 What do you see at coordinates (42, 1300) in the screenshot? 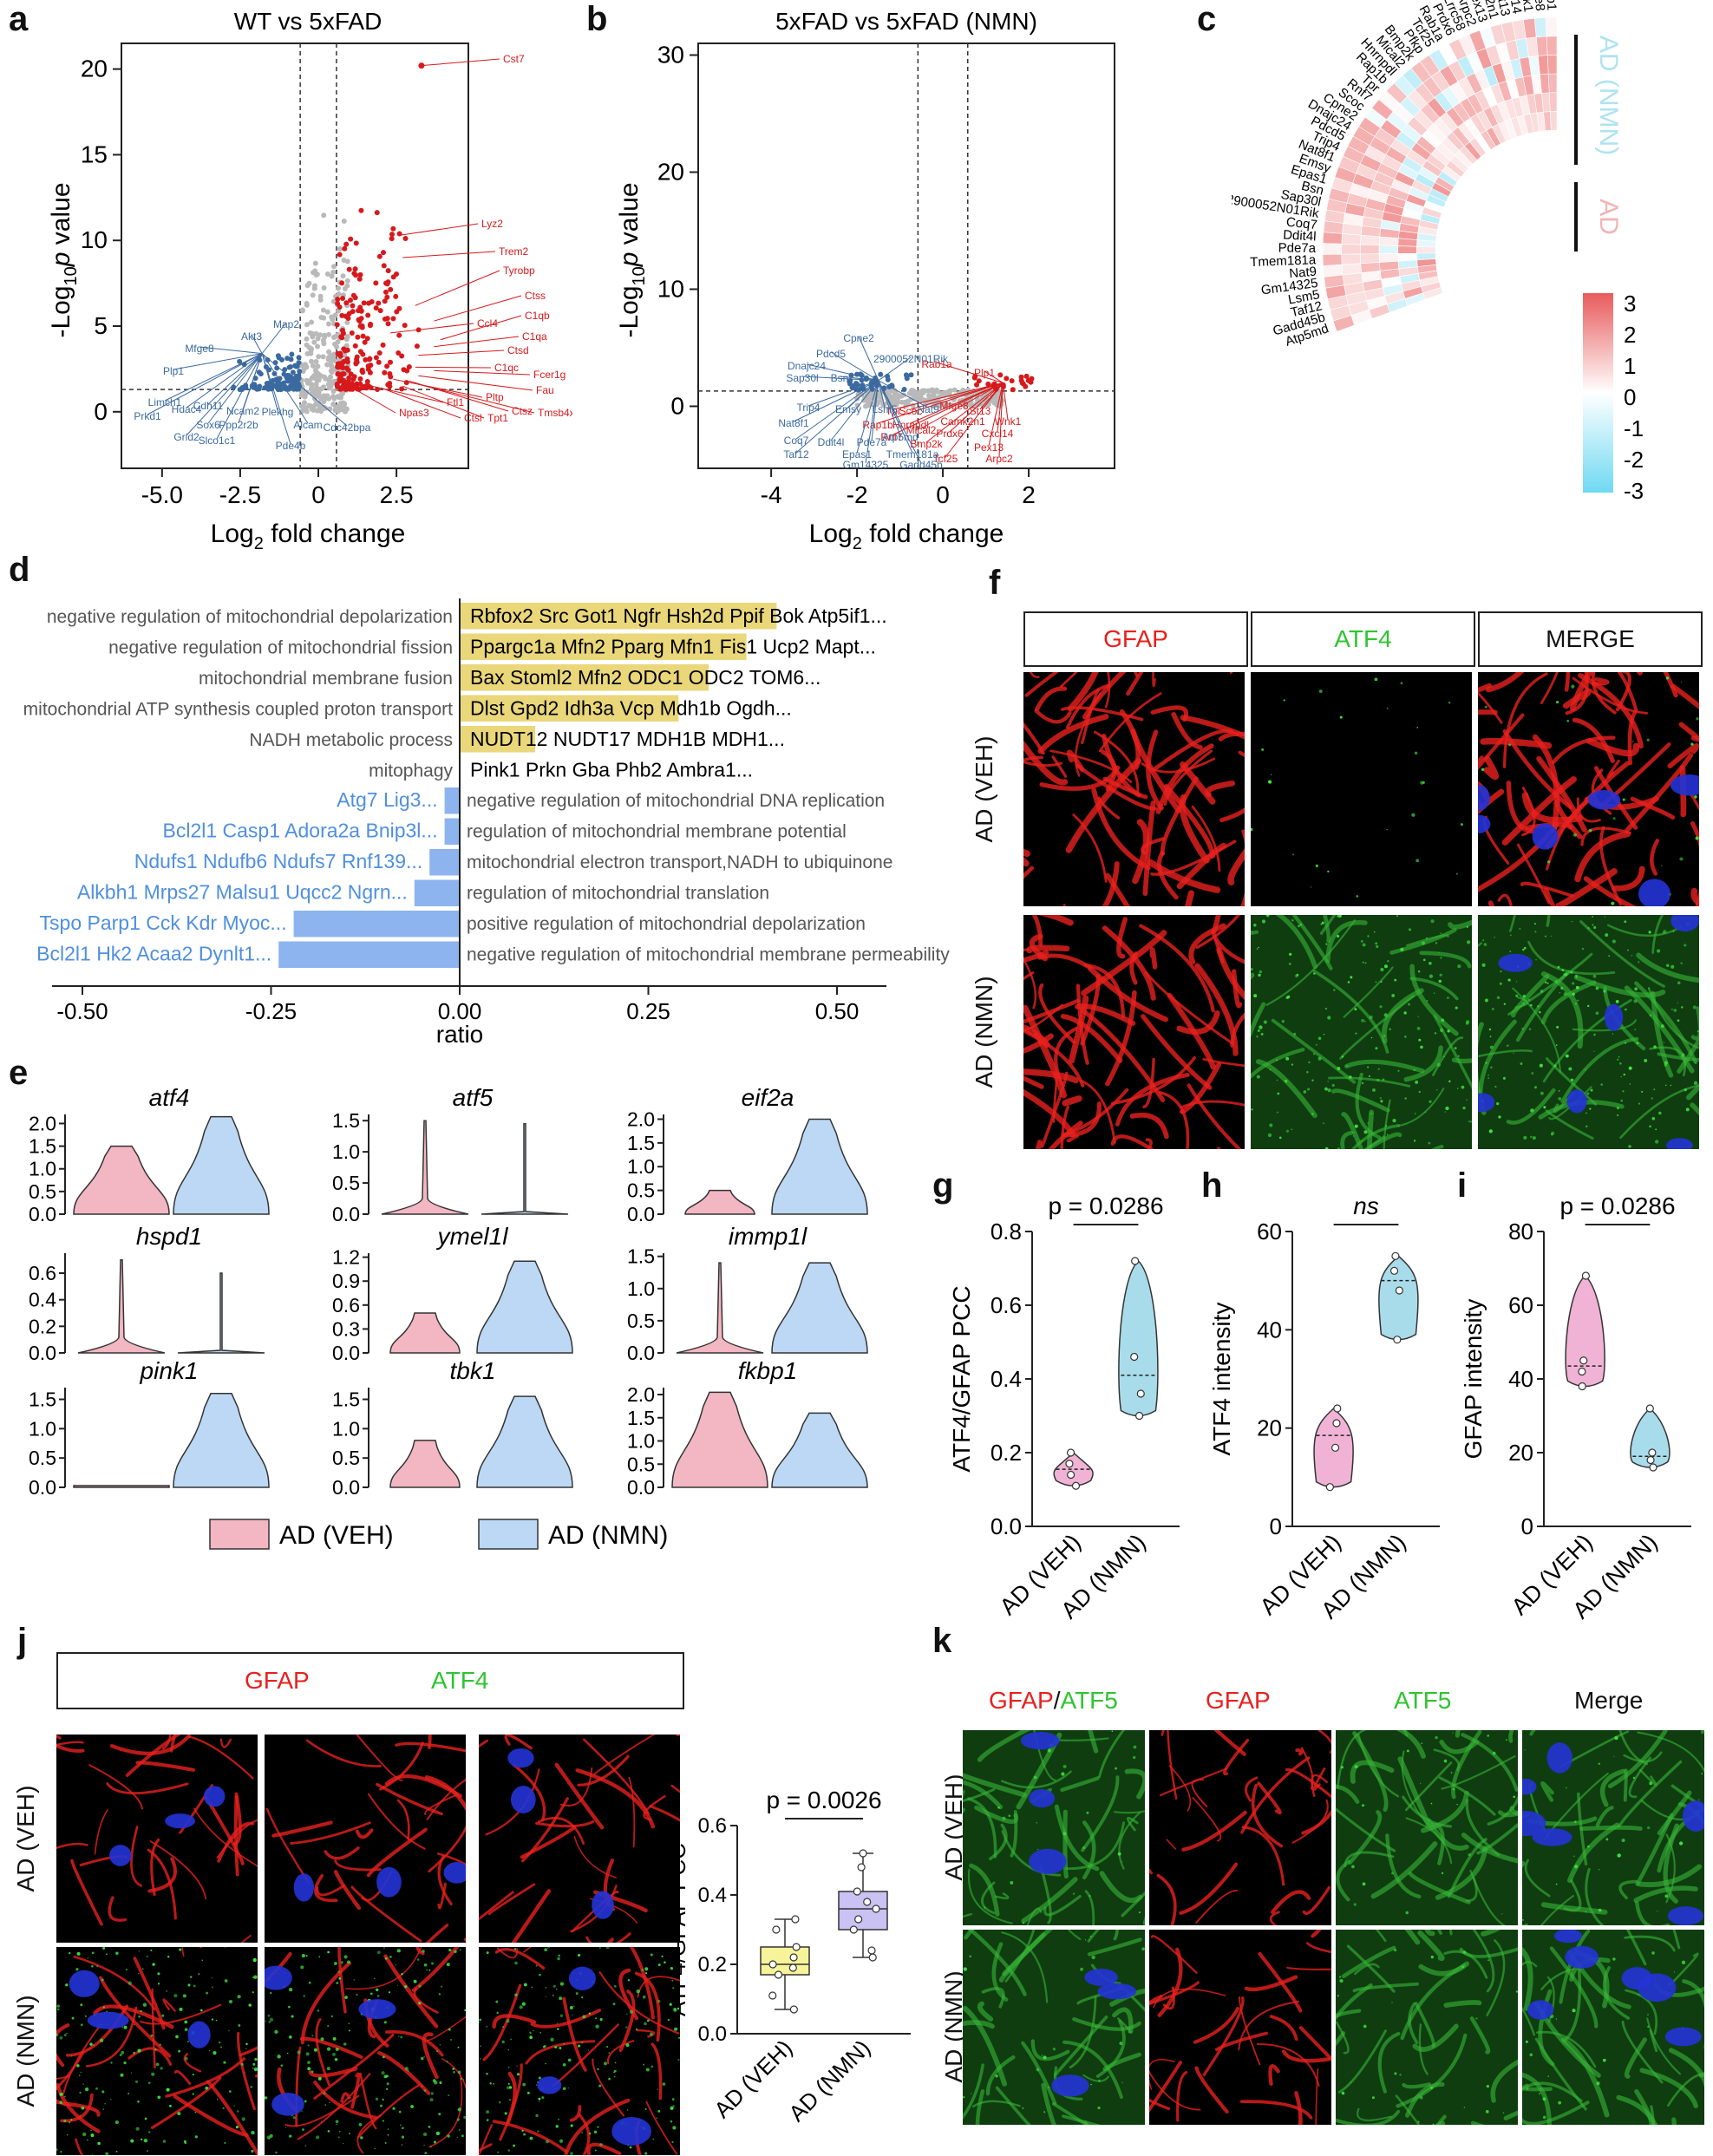
I see `violin-y-tick-label: 0.4` at bounding box center [42, 1300].